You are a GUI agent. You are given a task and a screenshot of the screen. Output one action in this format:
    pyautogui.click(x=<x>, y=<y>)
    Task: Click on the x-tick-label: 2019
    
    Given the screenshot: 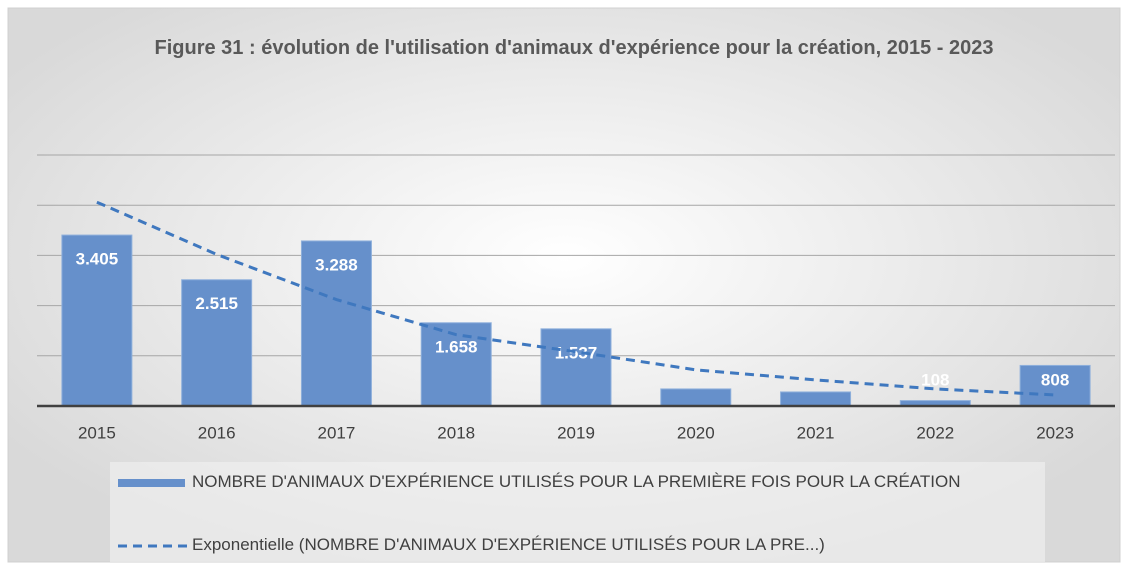 What is the action you would take?
    pyautogui.click(x=576, y=432)
    